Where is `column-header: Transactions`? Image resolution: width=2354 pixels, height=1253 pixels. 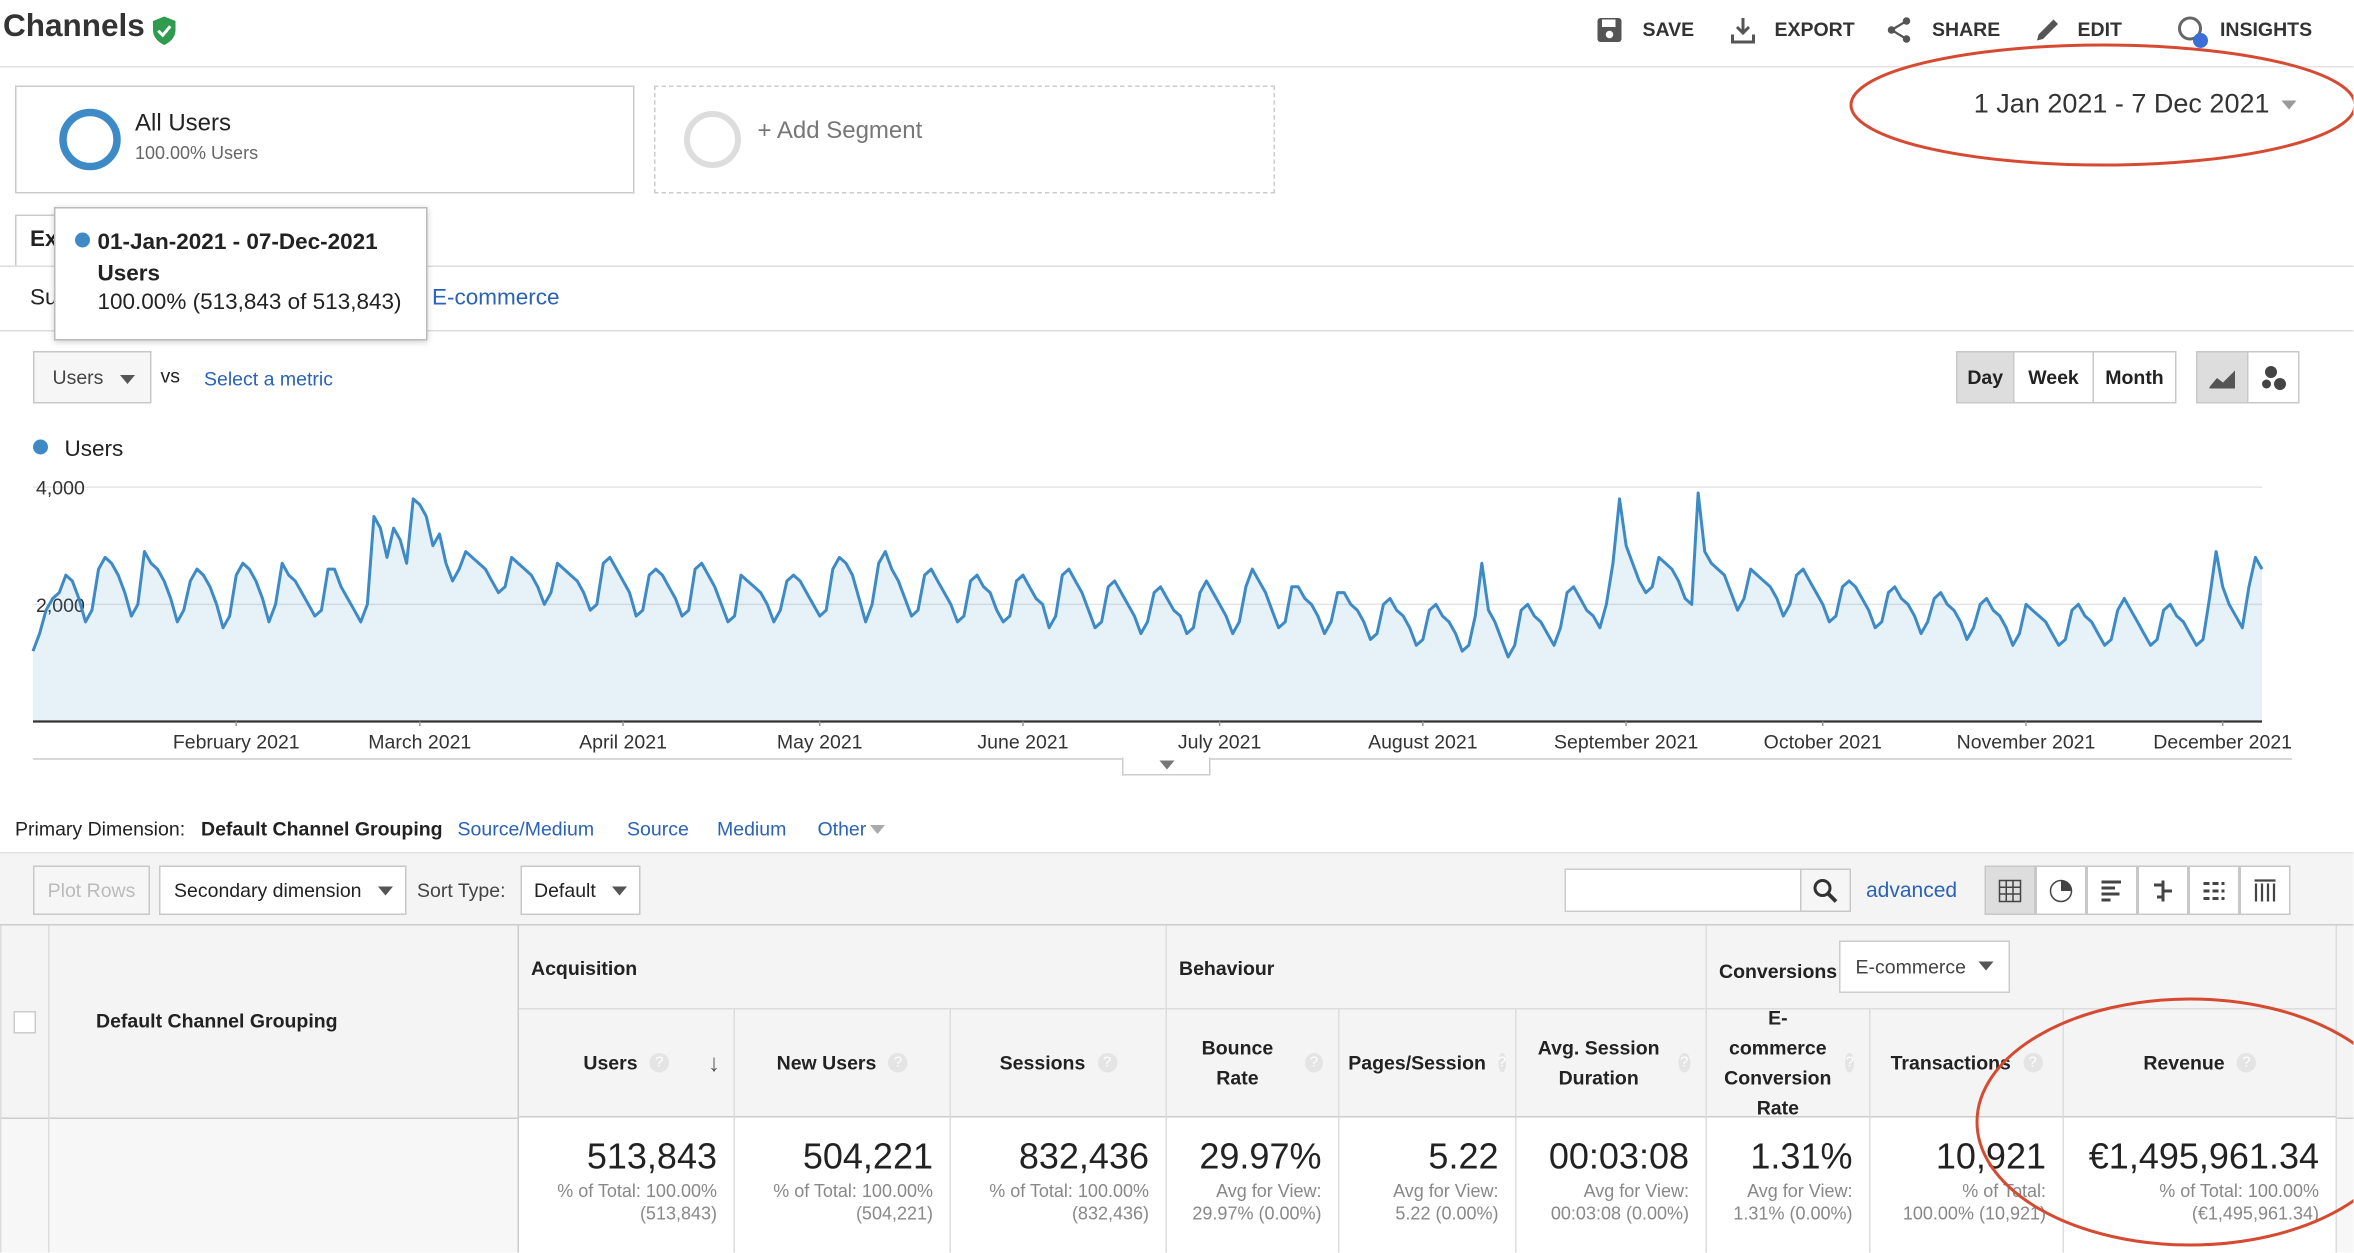 column-header: Transactions is located at coordinates (1951, 1063).